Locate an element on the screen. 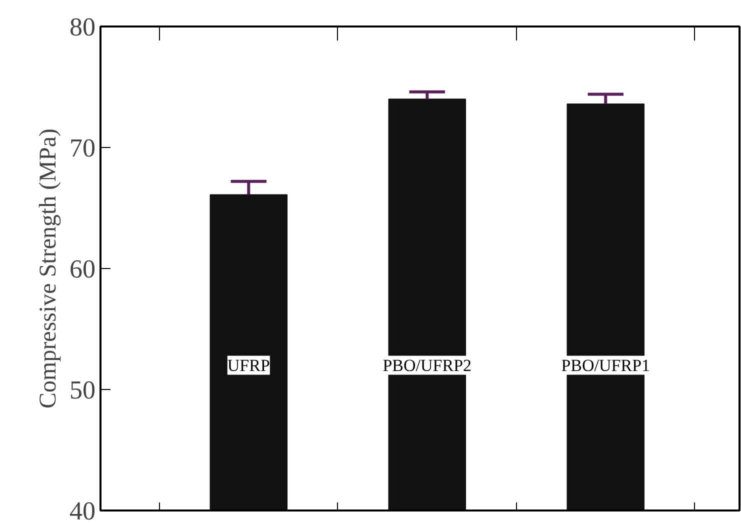  x-tick-label: UFRP is located at coordinates (248, 365).